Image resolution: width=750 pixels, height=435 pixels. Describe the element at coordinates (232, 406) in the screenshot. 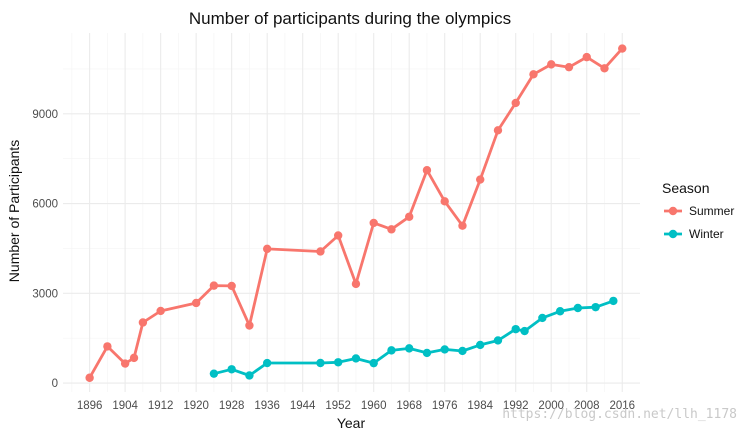

I see `x-tick-label: 1928` at that location.